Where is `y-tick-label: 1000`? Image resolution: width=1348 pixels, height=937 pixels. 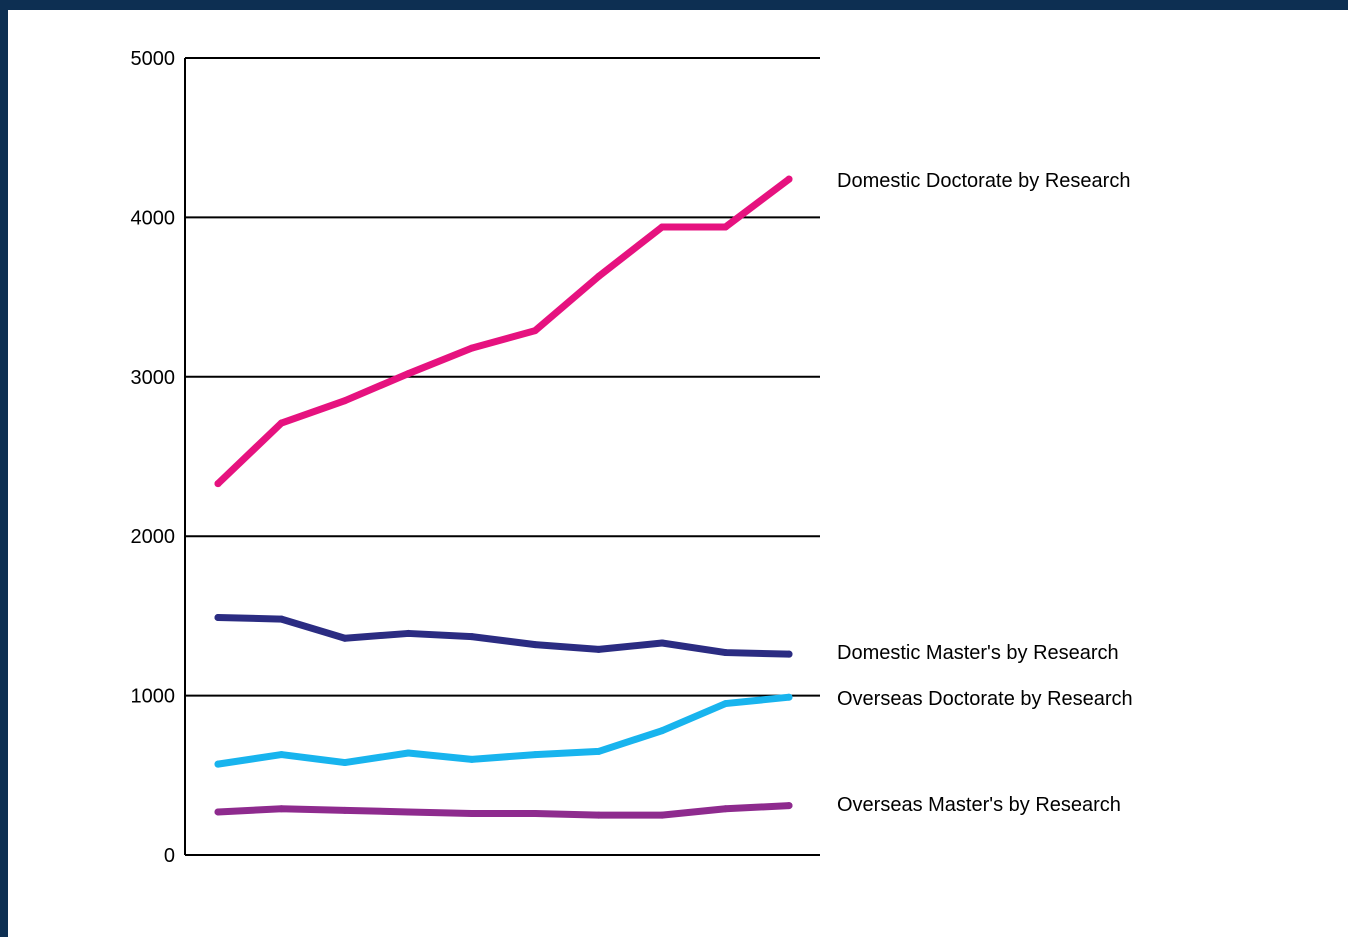 y-tick-label: 1000 is located at coordinates (153, 697).